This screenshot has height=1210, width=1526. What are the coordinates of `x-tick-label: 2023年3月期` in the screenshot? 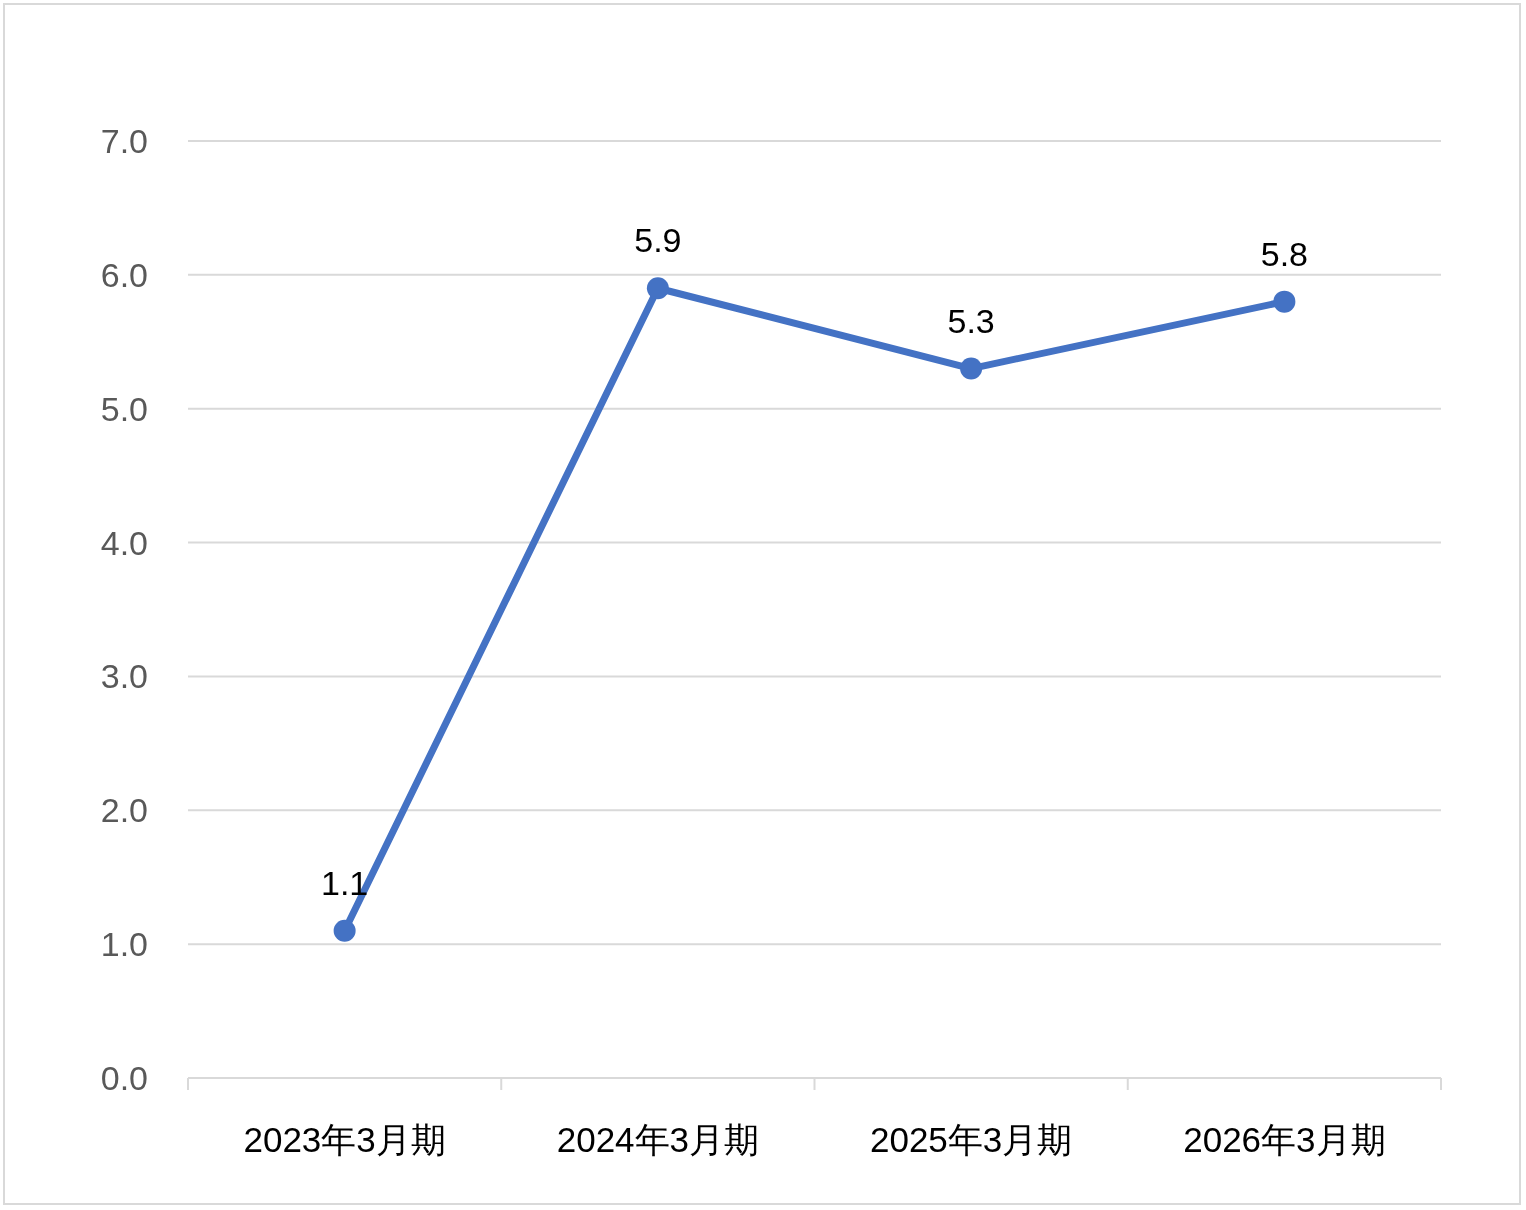 It's located at (344, 1139).